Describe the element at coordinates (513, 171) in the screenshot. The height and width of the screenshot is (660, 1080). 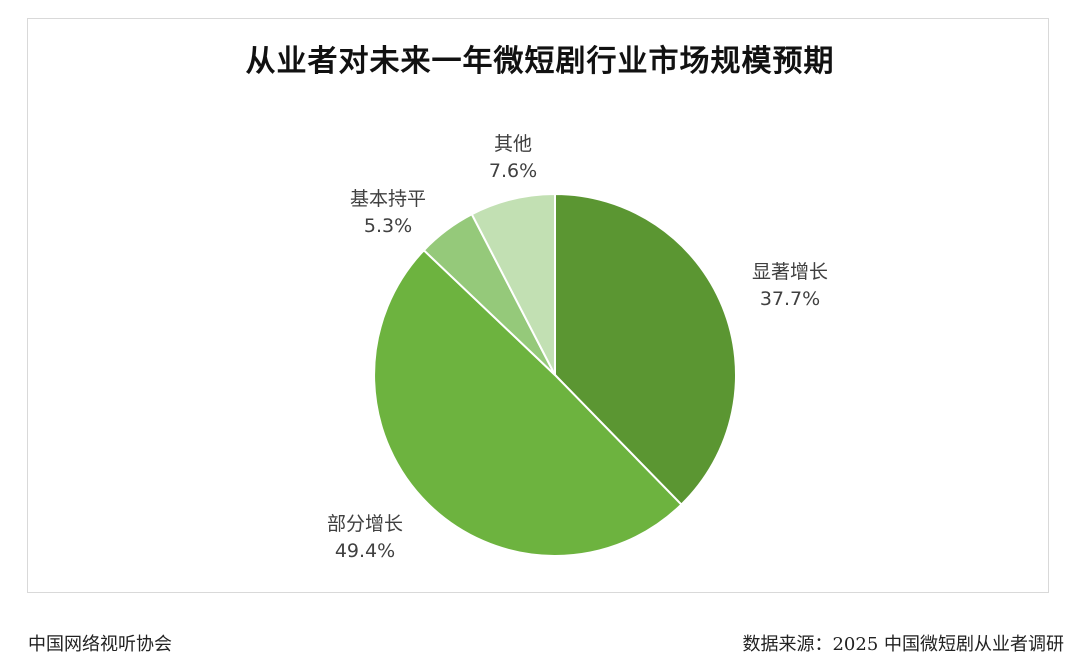
I see `slice-value-label: 7.6%` at that location.